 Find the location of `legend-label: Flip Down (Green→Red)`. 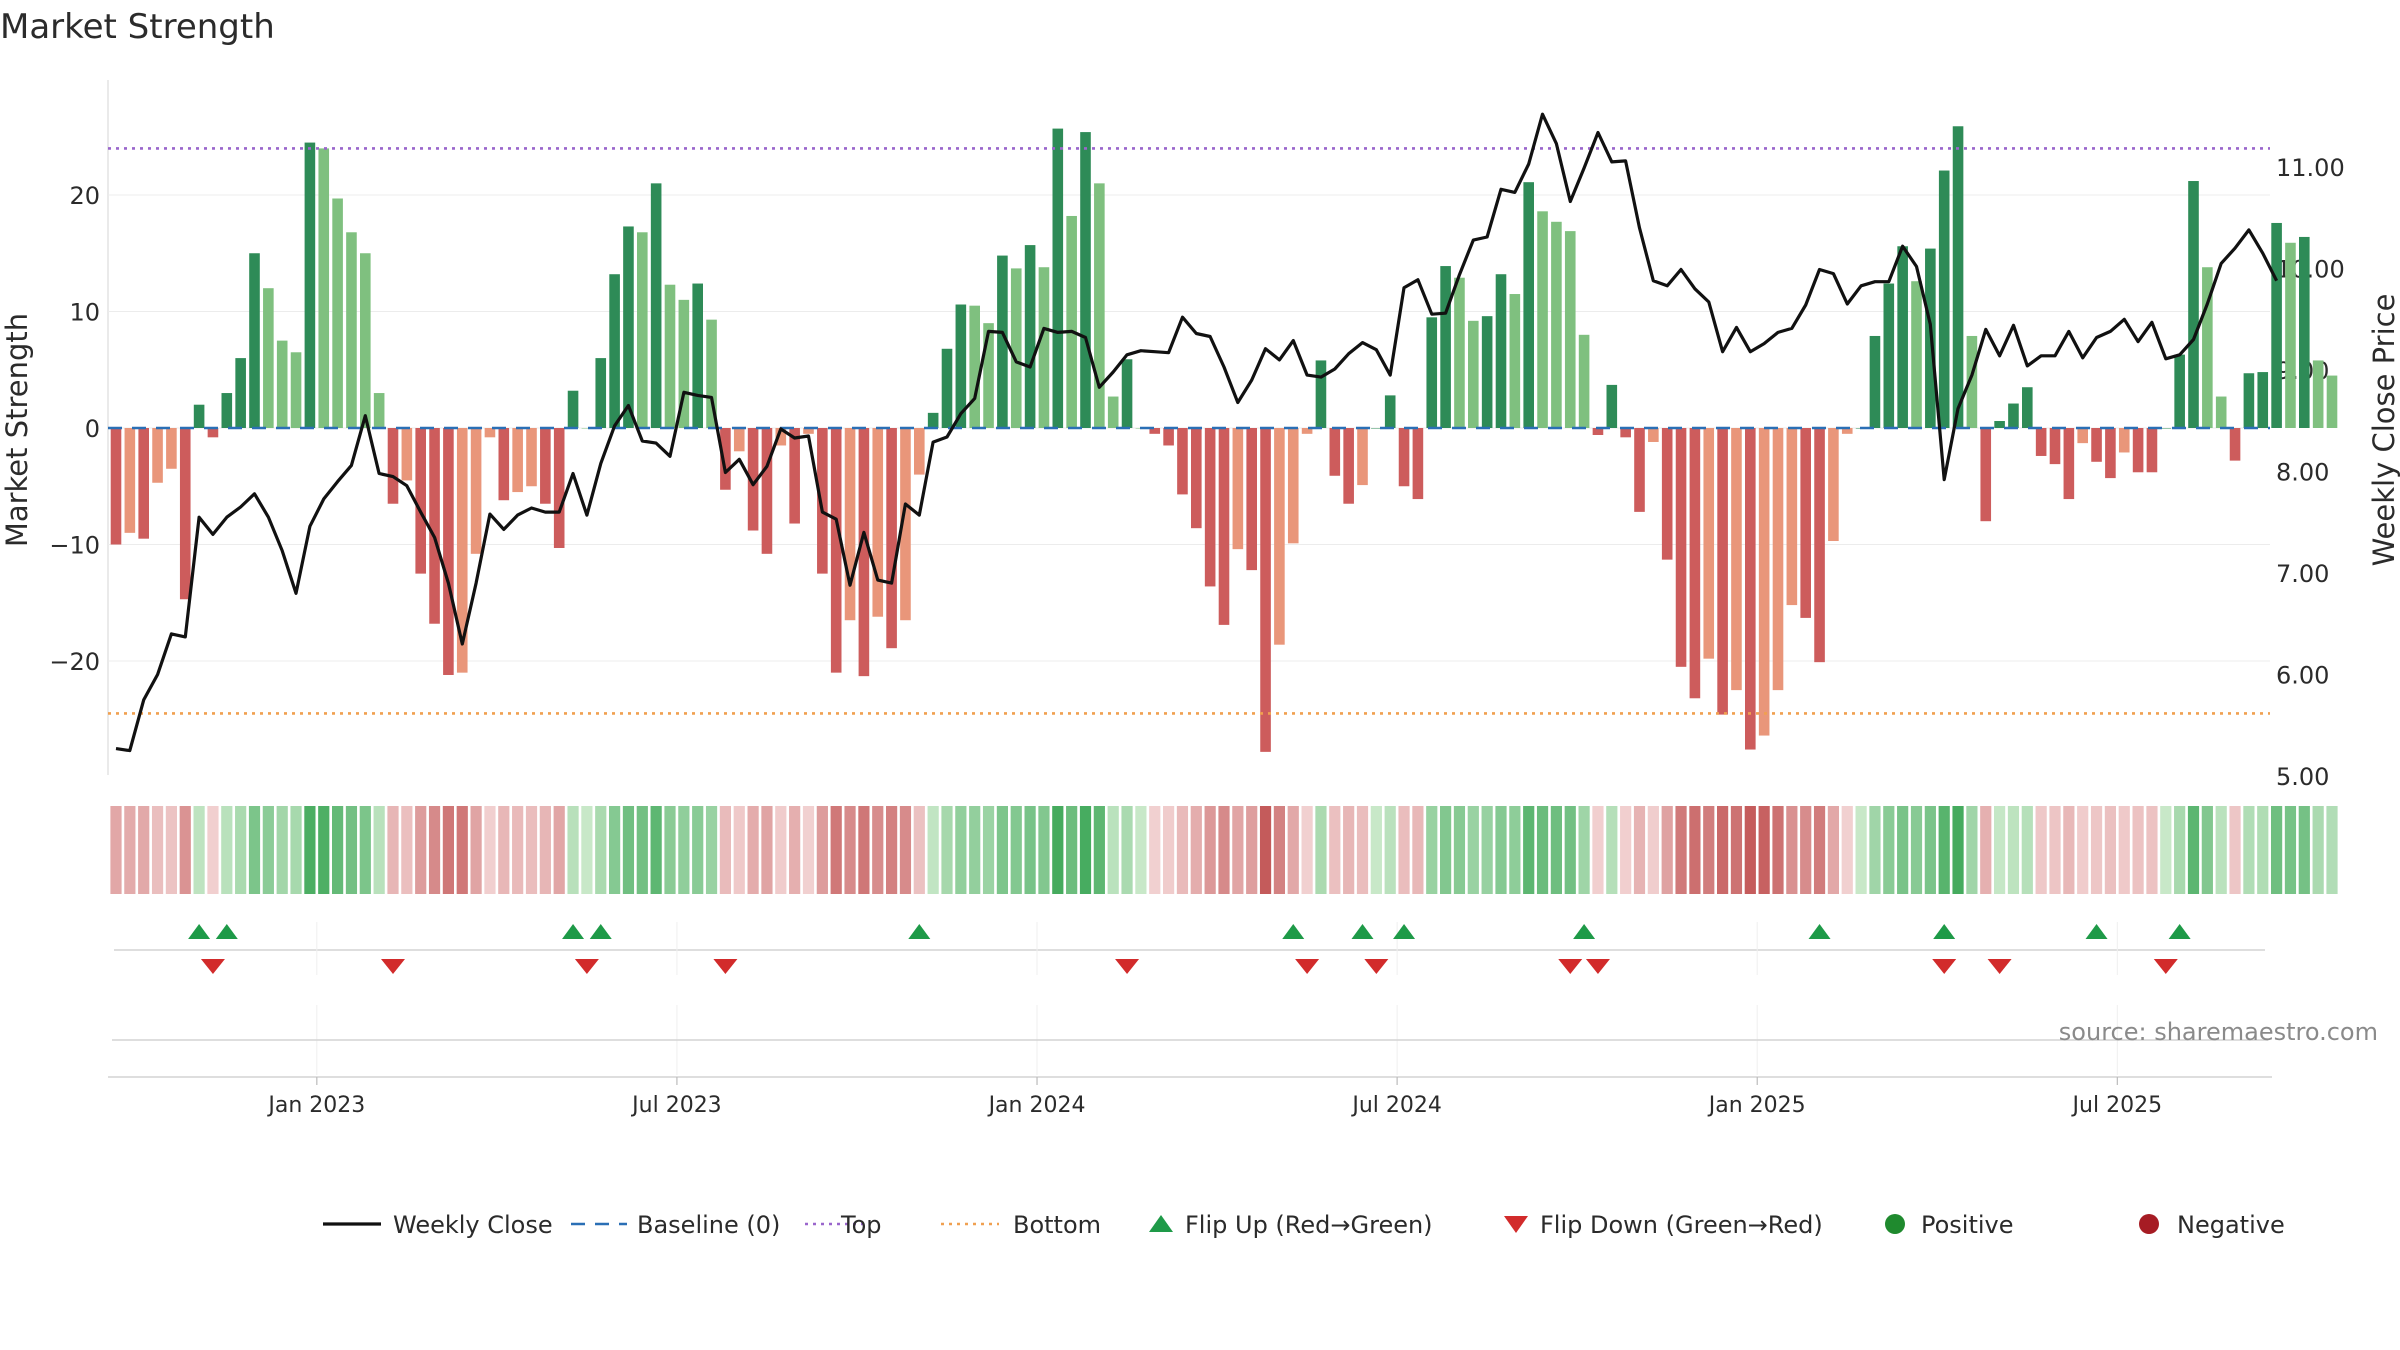

legend-label: Flip Down (Green→Red) is located at coordinates (1681, 1225).